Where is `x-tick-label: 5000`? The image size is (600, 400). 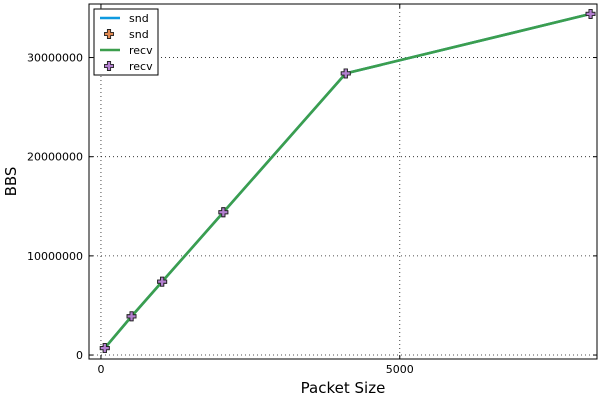 x-tick-label: 5000 is located at coordinates (400, 369).